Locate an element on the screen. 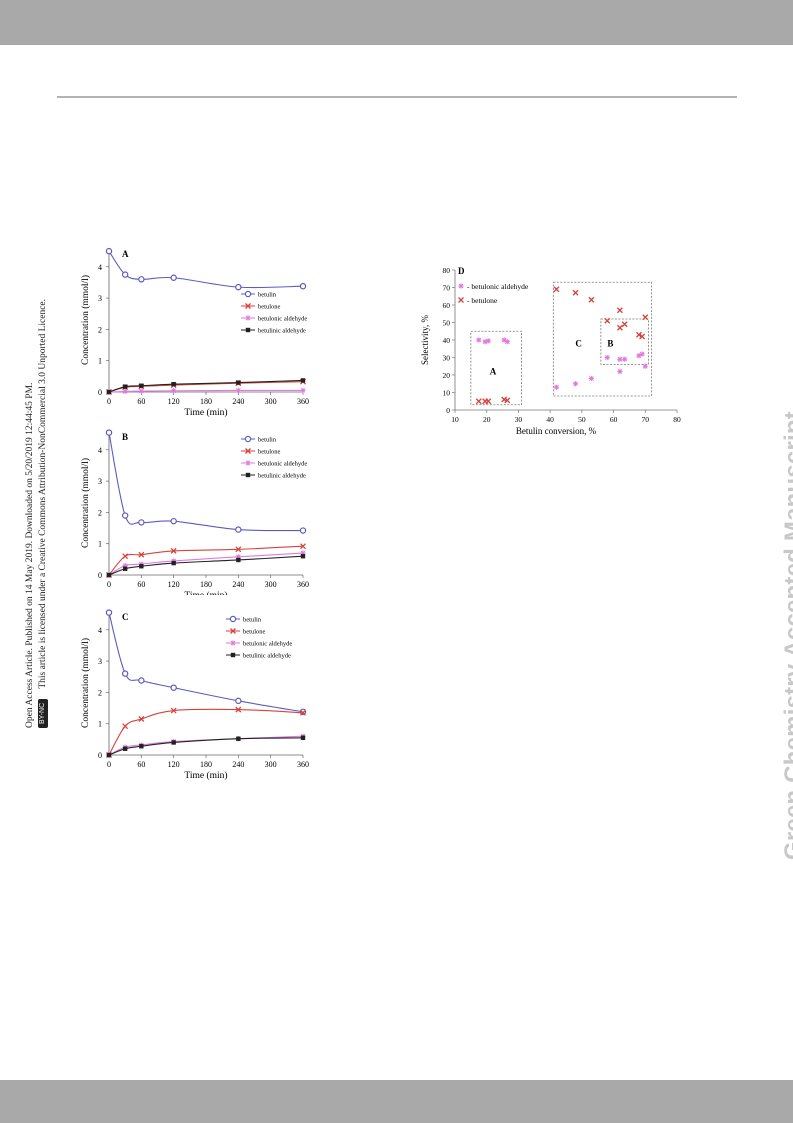 This screenshot has height=1123, width=793. y-tick-label: 70 is located at coordinates (447, 288).